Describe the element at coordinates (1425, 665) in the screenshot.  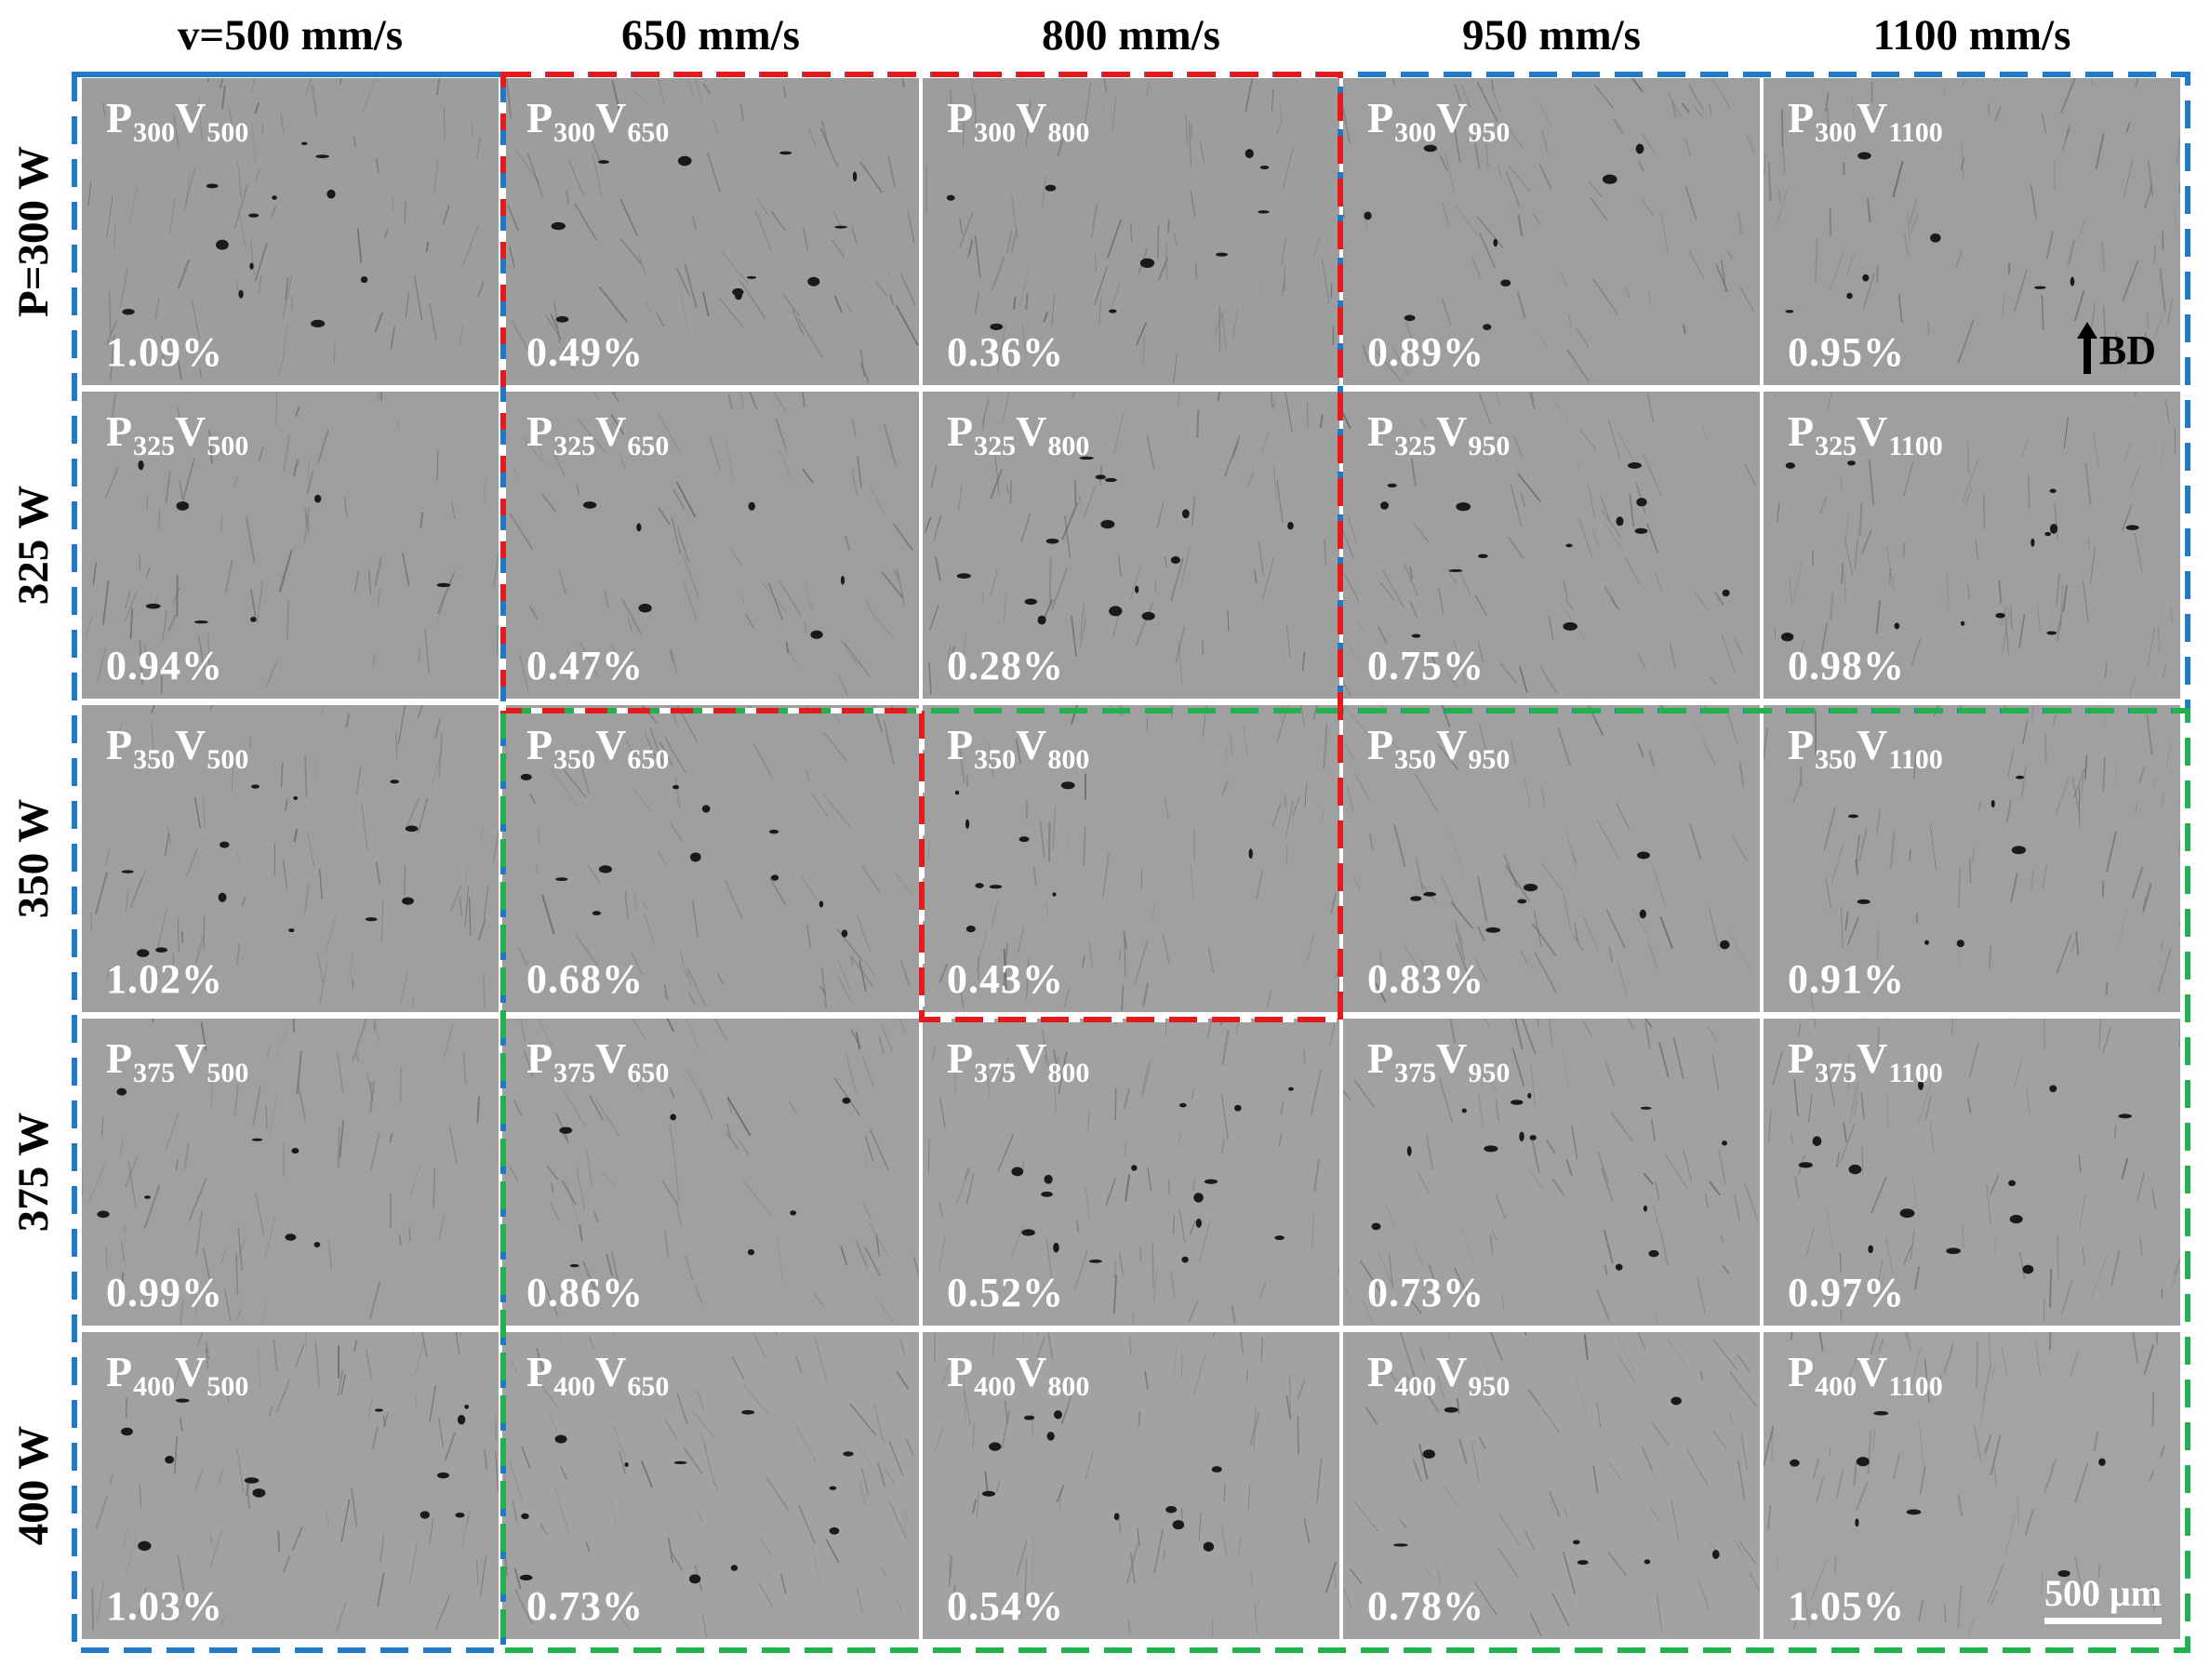
I see `porosity-value: 0.75%` at that location.